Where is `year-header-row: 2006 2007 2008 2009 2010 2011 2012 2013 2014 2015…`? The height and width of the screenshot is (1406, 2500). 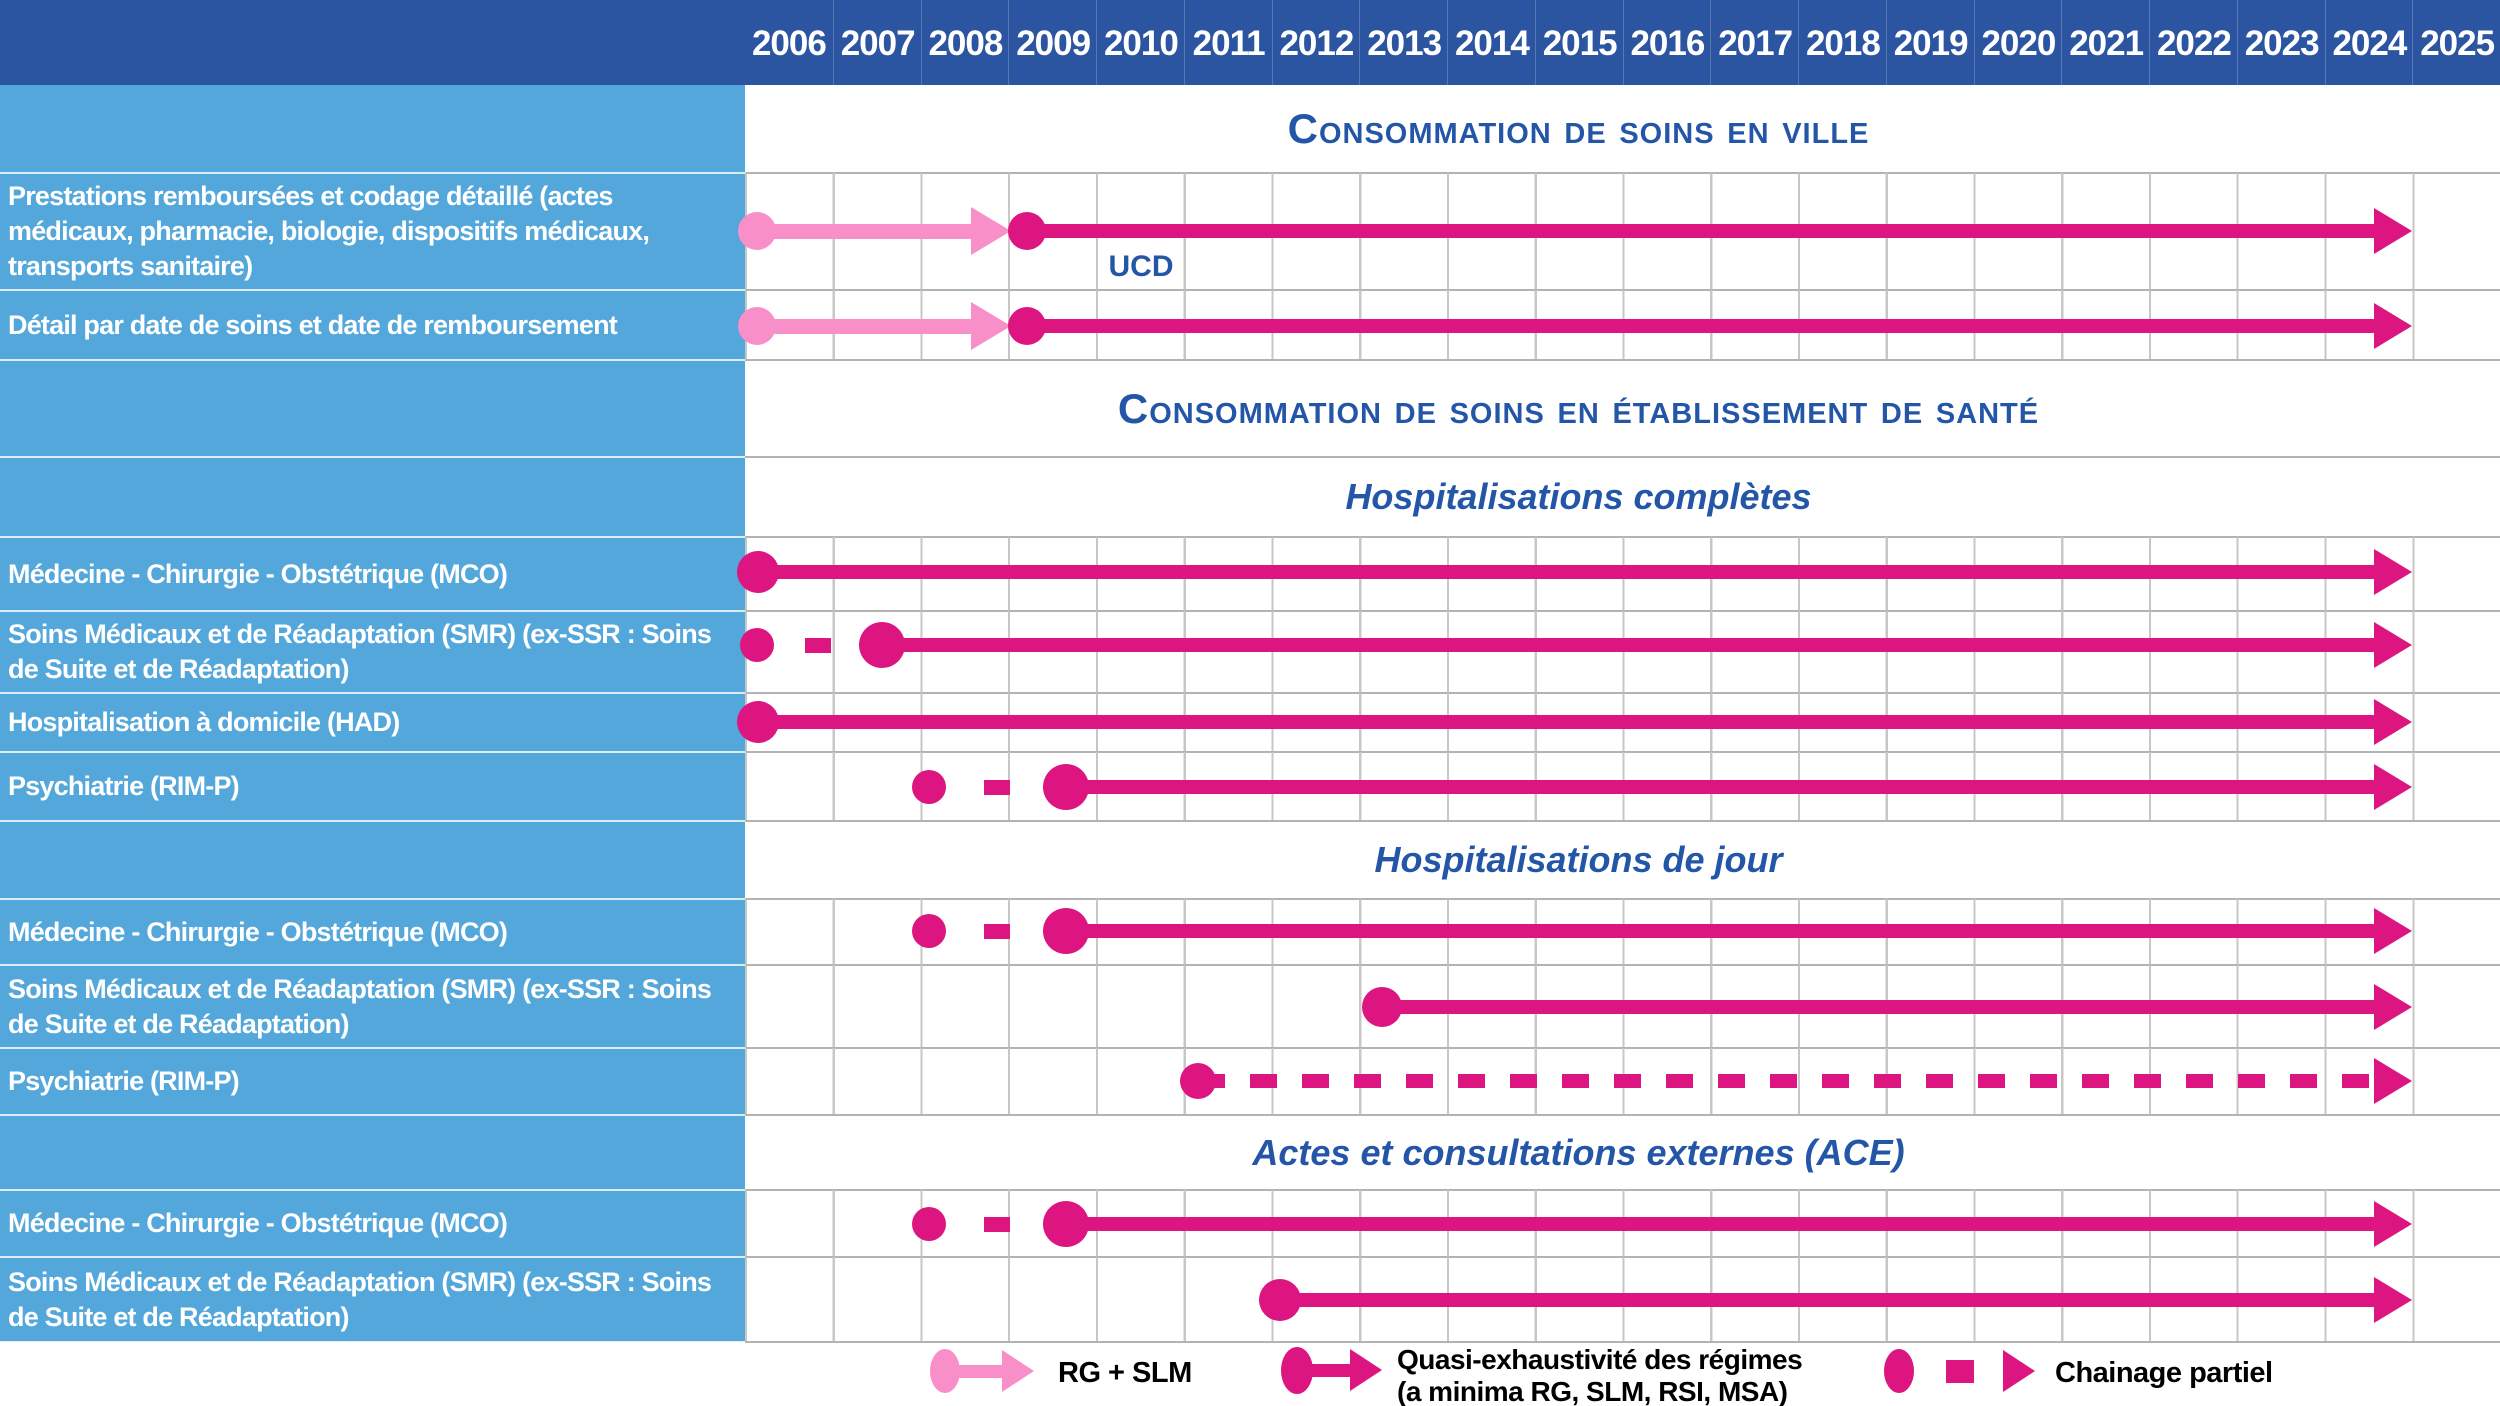
year-header-row: 2006 2007 2008 2009 2010 2011 2012 2013 2014 2015… is located at coordinates (1250, 42).